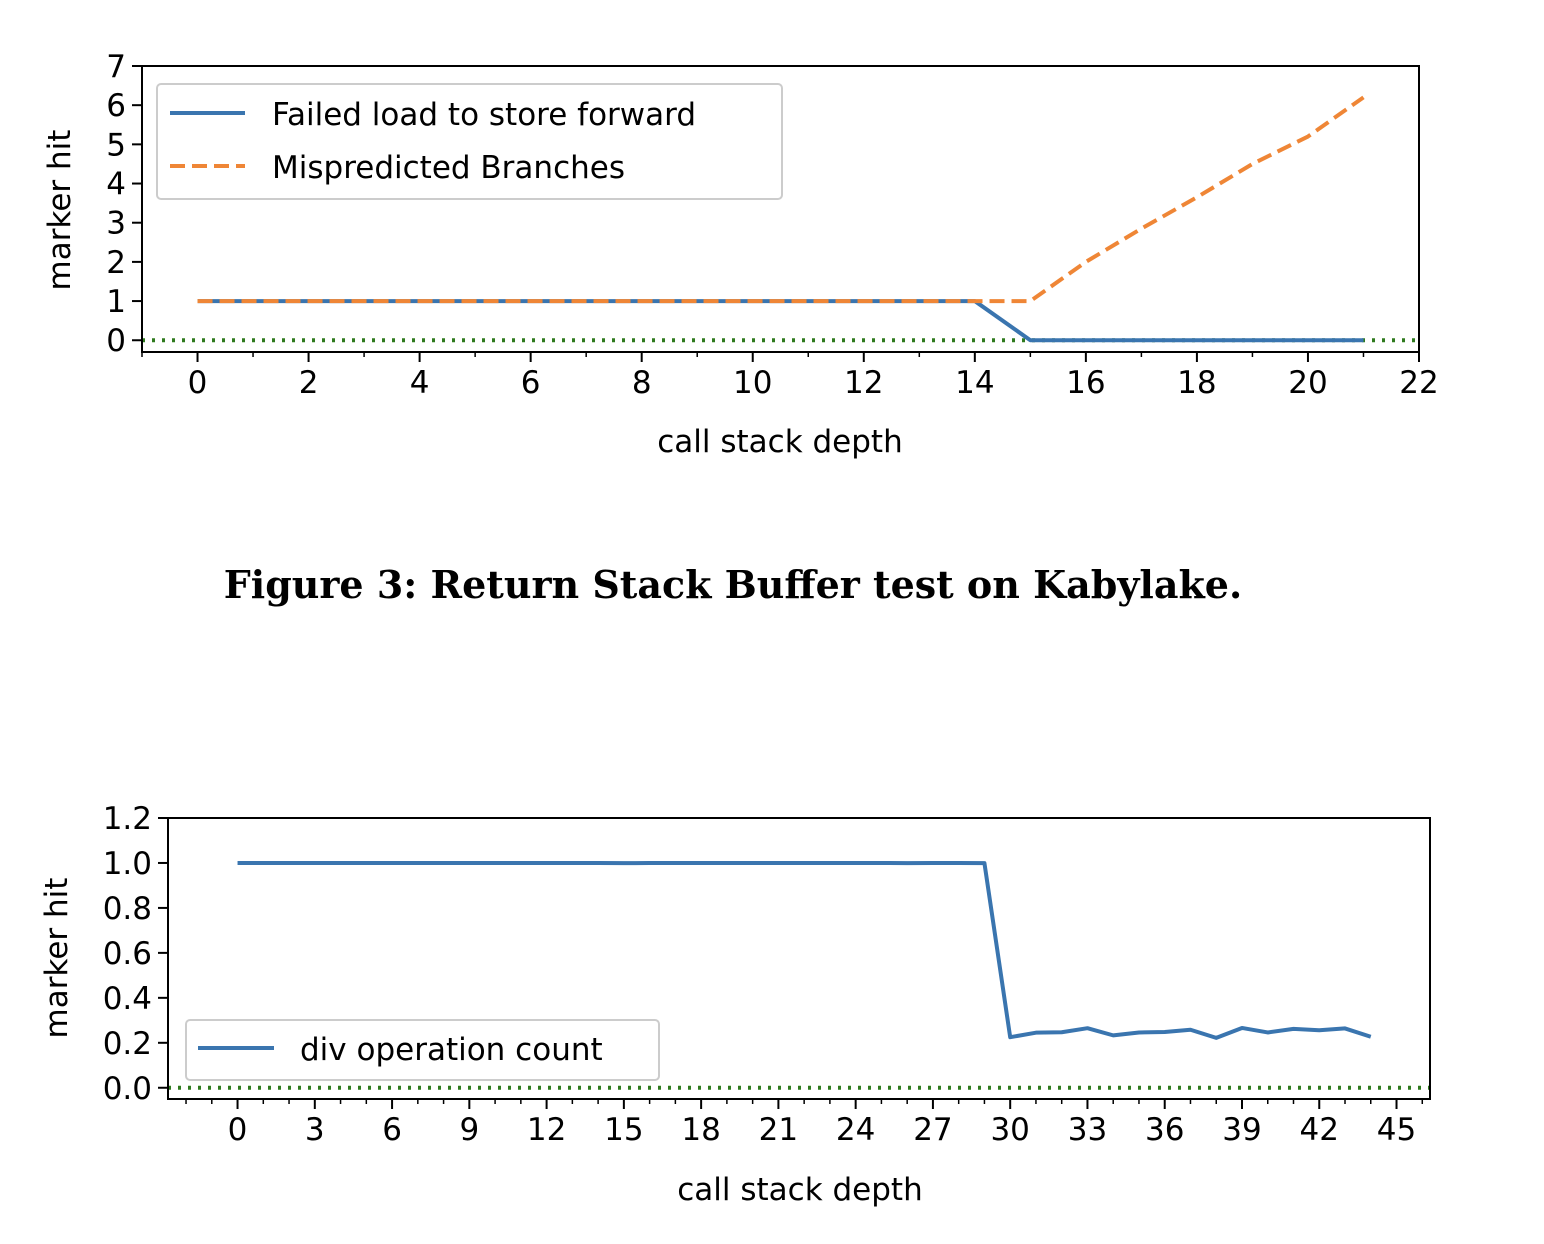 The image size is (1544, 1244). What do you see at coordinates (1164, 1130) in the screenshot?
I see `x-tick-label: 36` at bounding box center [1164, 1130].